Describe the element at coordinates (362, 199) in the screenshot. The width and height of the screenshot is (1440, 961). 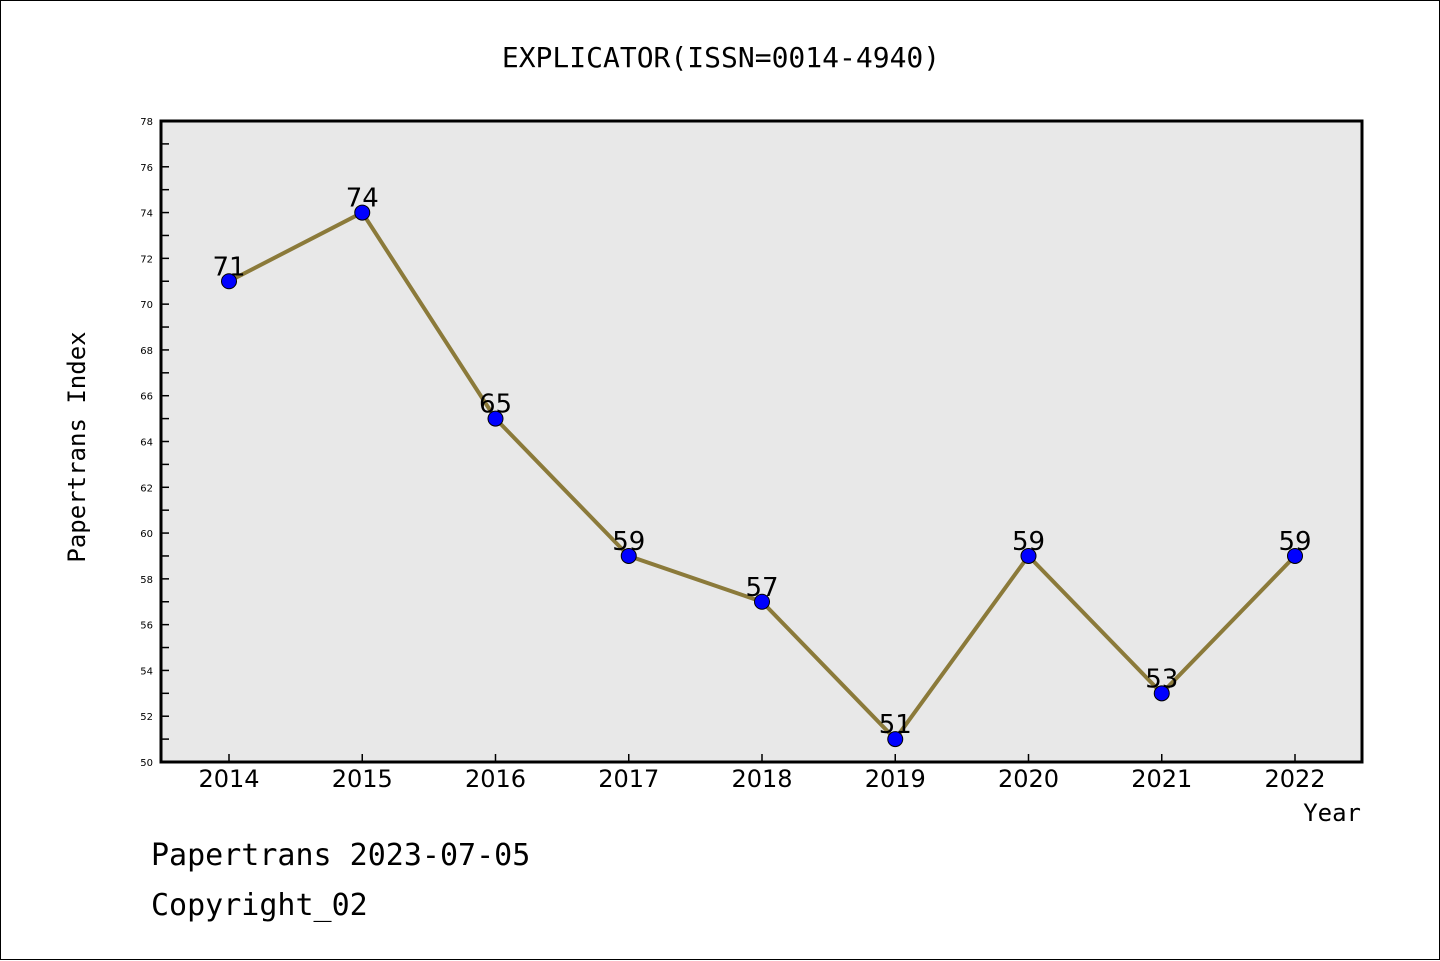
I see `data-label: 74` at that location.